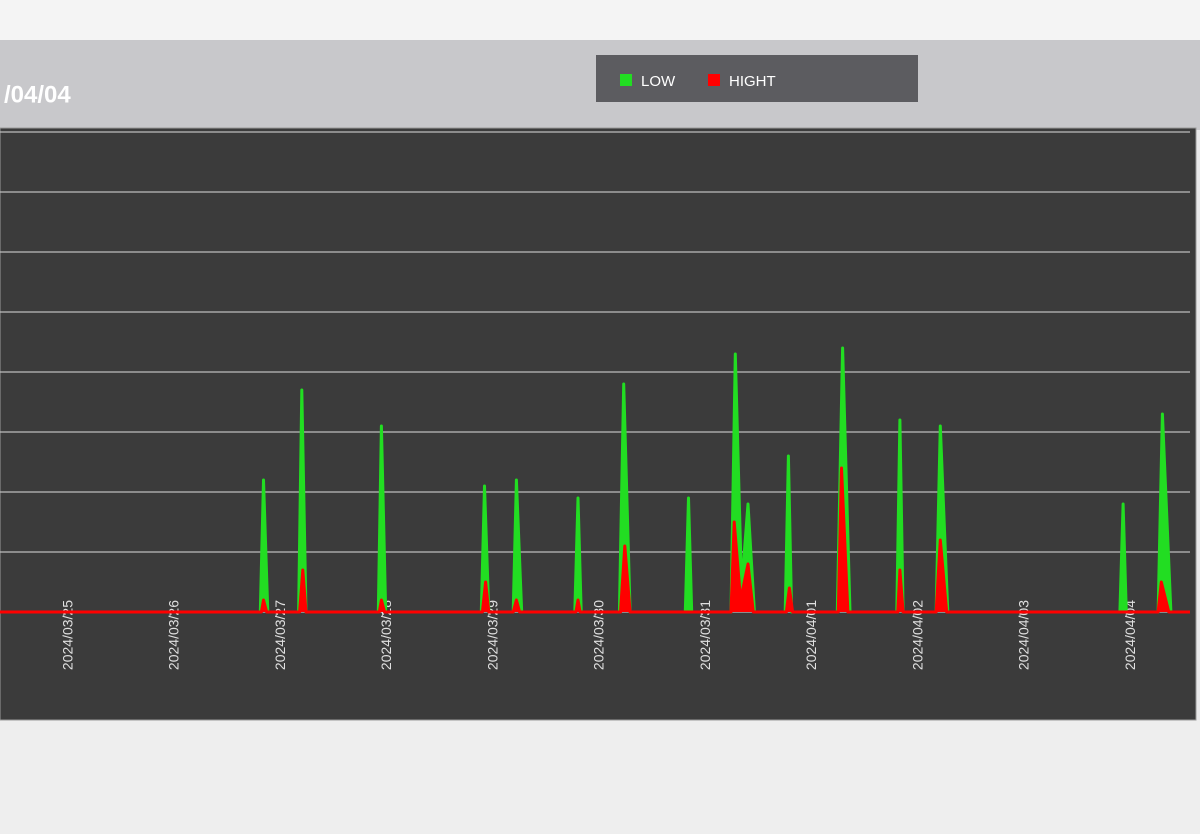 The height and width of the screenshot is (834, 1200). I want to click on x-tick-label: 2024/03/26, so click(174, 635).